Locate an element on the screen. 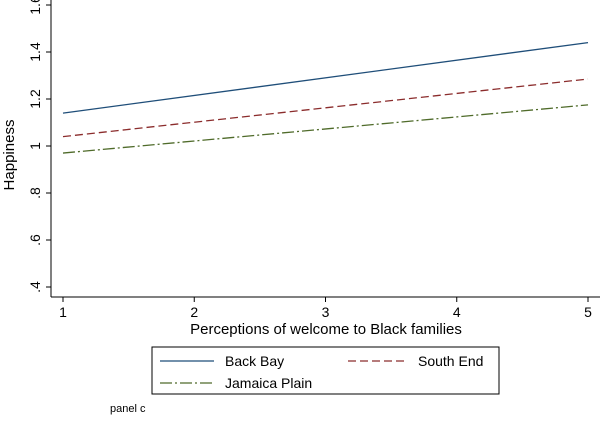  y-tick-label: .8 is located at coordinates (35, 193).